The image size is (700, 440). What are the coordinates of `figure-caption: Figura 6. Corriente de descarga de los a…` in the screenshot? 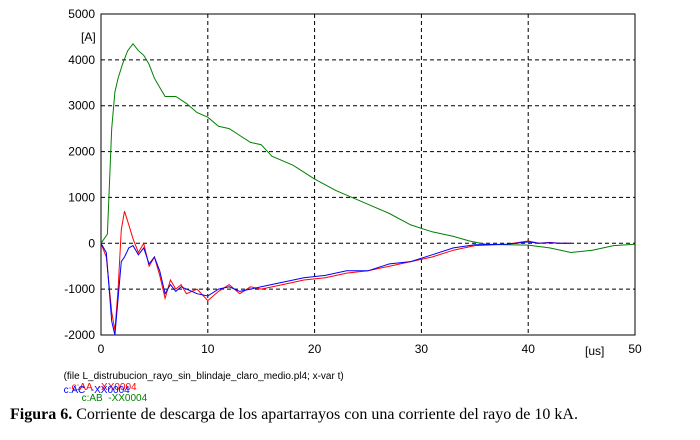 It's located at (355, 415).